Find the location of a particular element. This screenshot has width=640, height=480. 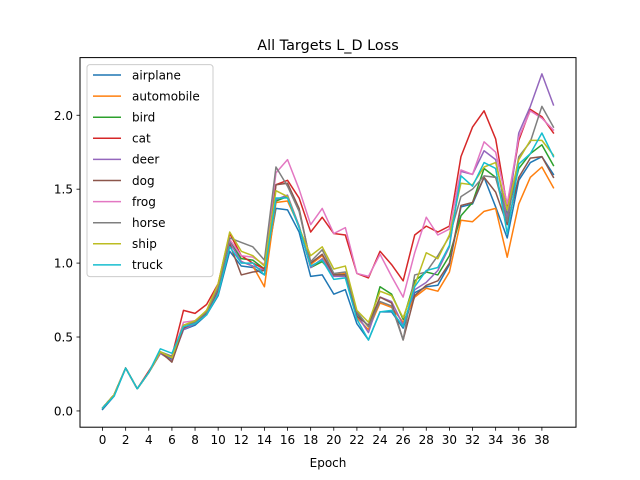

chart-title: All Targets L_D Loss is located at coordinates (327, 46).